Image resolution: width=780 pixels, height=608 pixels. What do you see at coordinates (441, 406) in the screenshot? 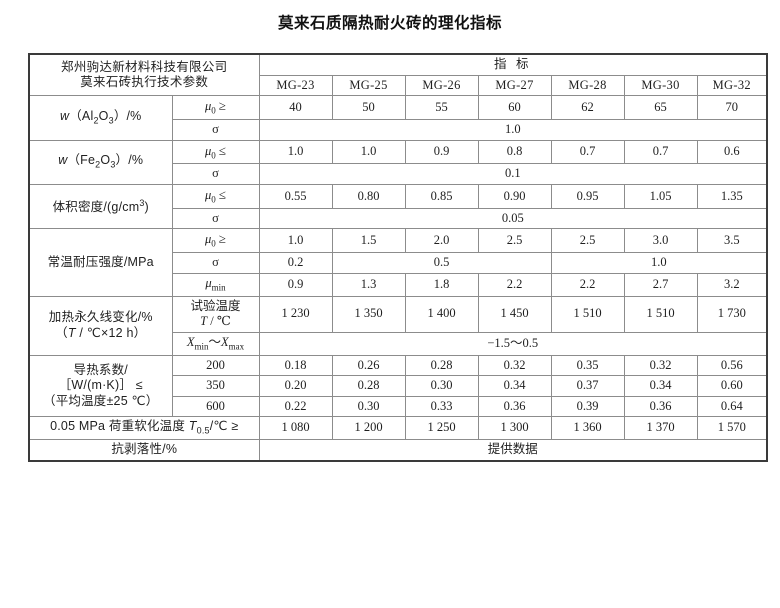
I see `data-cell: 0.33` at bounding box center [441, 406].